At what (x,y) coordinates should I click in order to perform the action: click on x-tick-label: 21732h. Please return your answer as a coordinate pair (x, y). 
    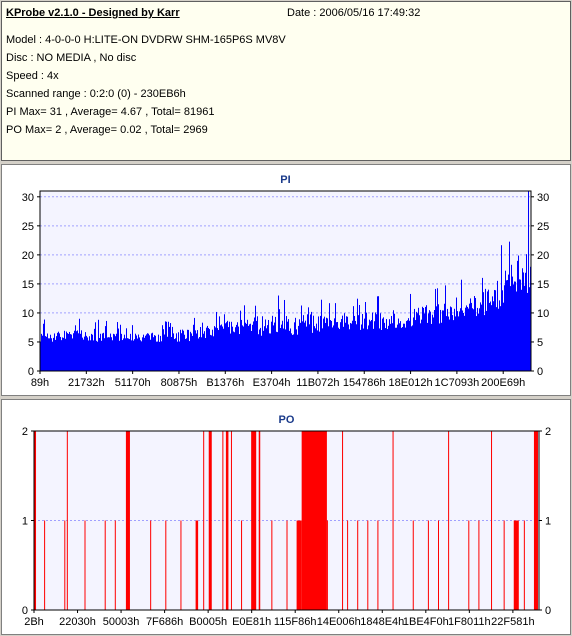
    Looking at the image, I should click on (86, 383).